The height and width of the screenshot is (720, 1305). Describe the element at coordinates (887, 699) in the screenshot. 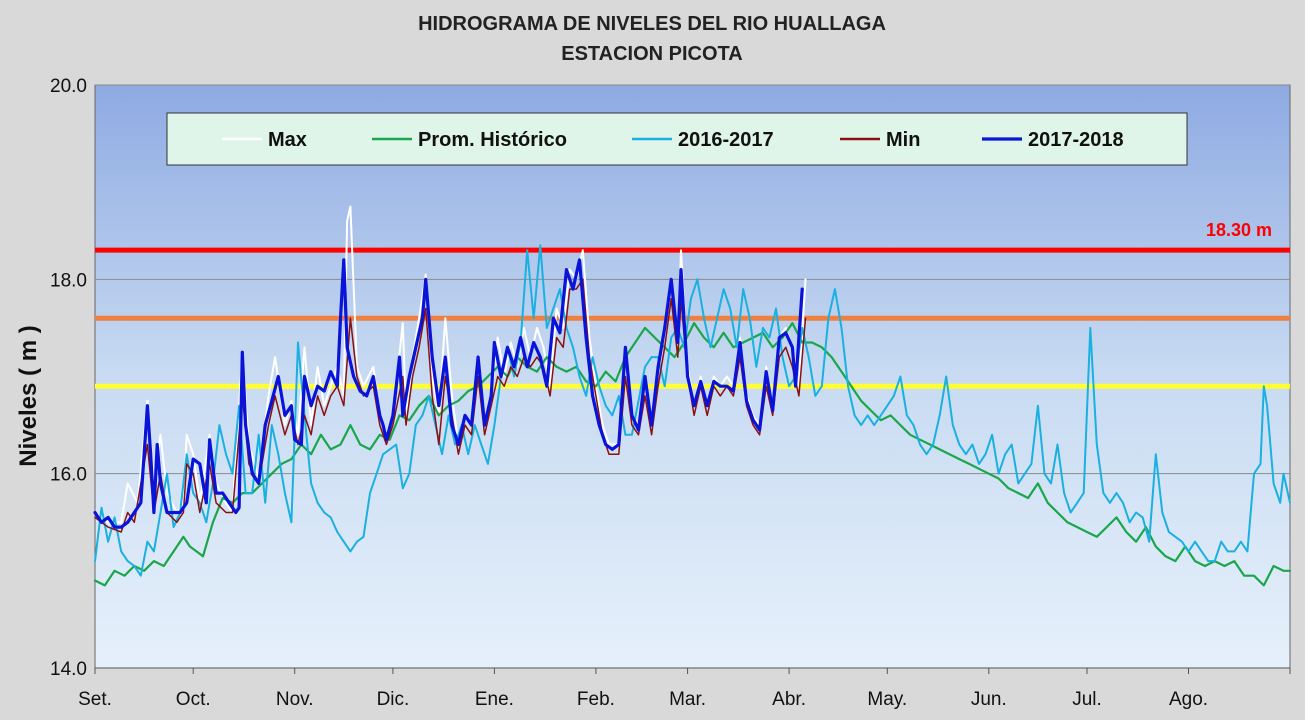

I see `x-tick-label: May.` at that location.